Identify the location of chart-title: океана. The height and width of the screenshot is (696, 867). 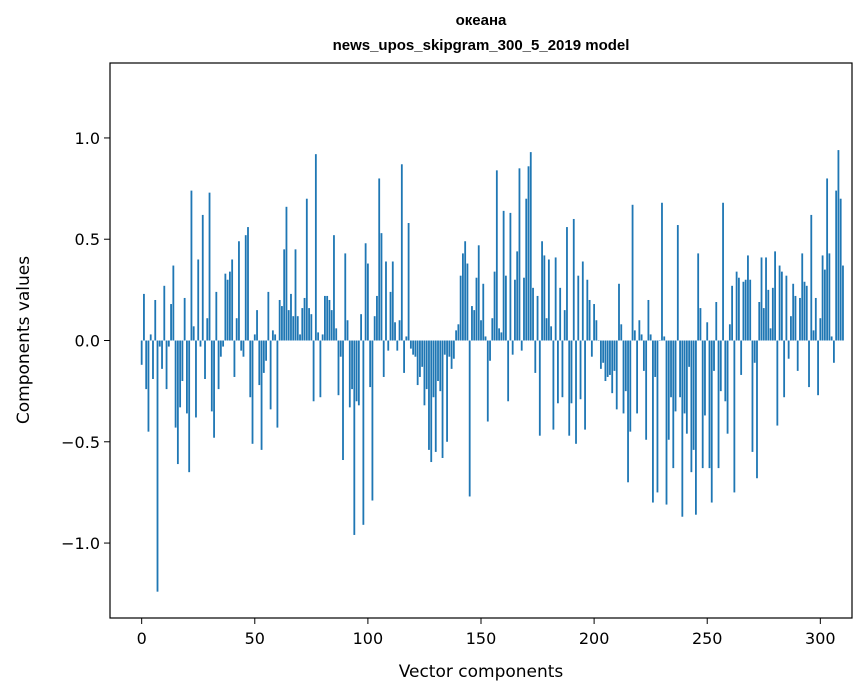
(481, 20).